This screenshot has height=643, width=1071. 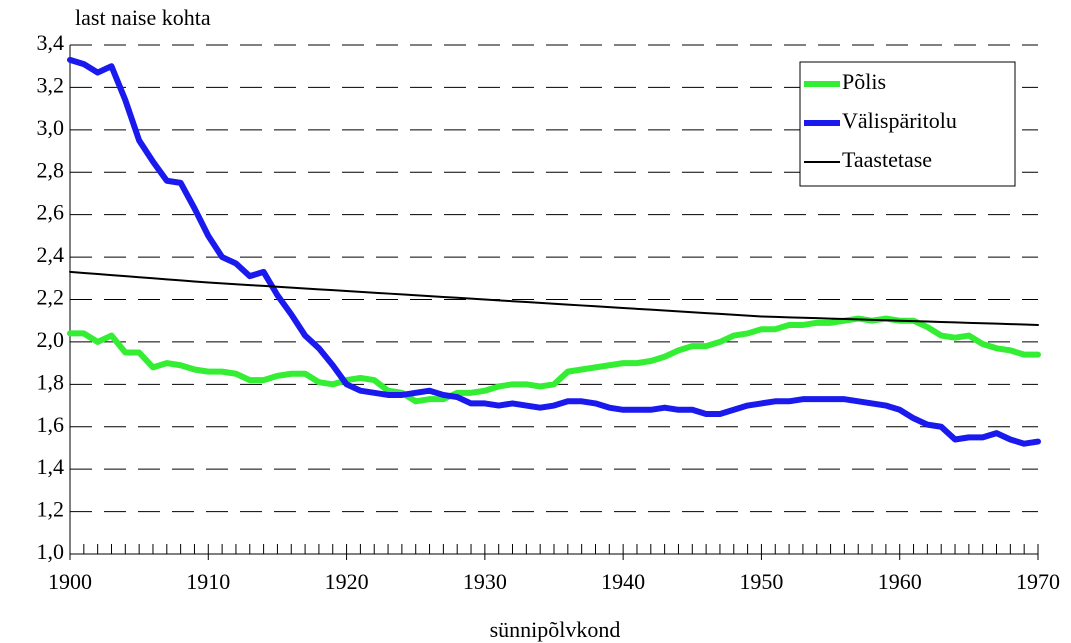 What do you see at coordinates (899, 120) in the screenshot?
I see `legend-label: Välispäritolu` at bounding box center [899, 120].